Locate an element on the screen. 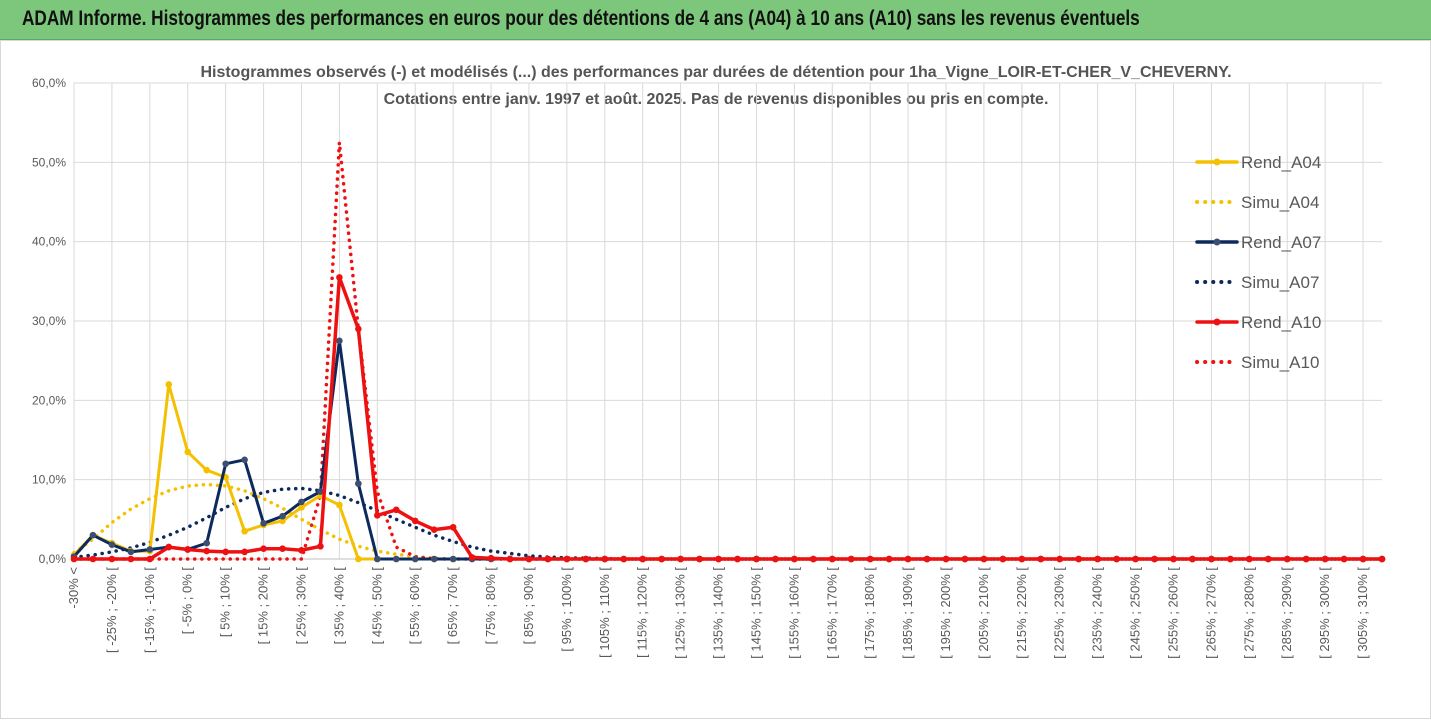 This screenshot has width=1431, height=723. y-tick-label: 30,0% is located at coordinates (49, 321).